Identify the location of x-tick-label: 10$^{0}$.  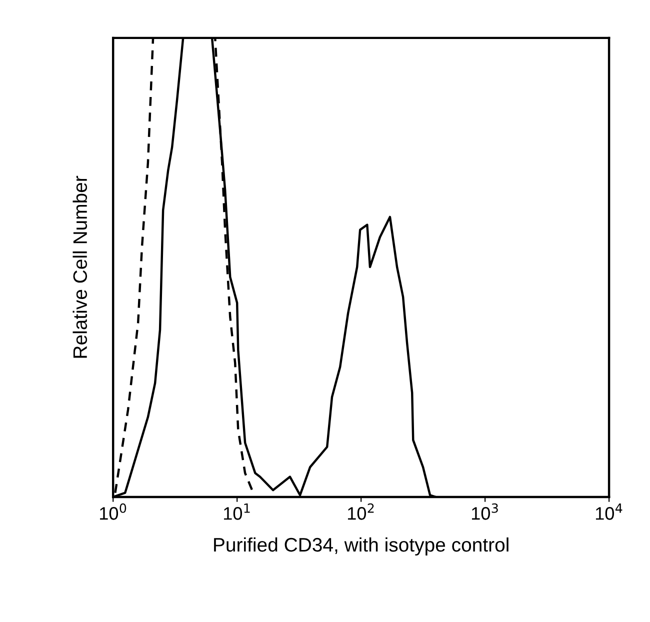
(113, 511).